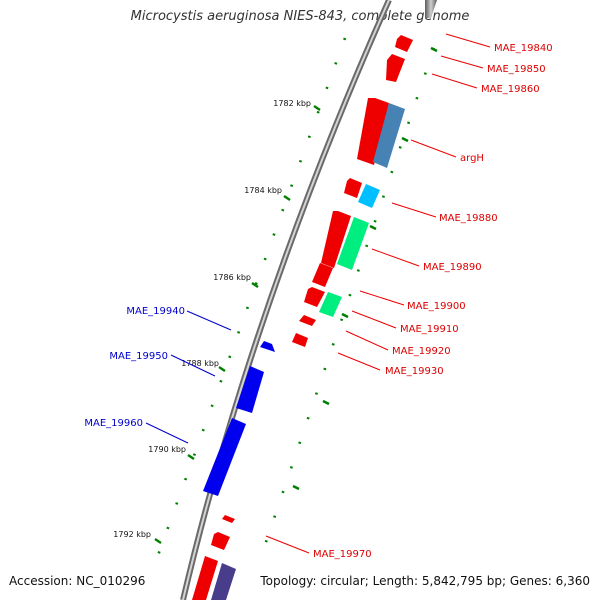  I want to click on gene-mae-19890-green, so click(353, 243).